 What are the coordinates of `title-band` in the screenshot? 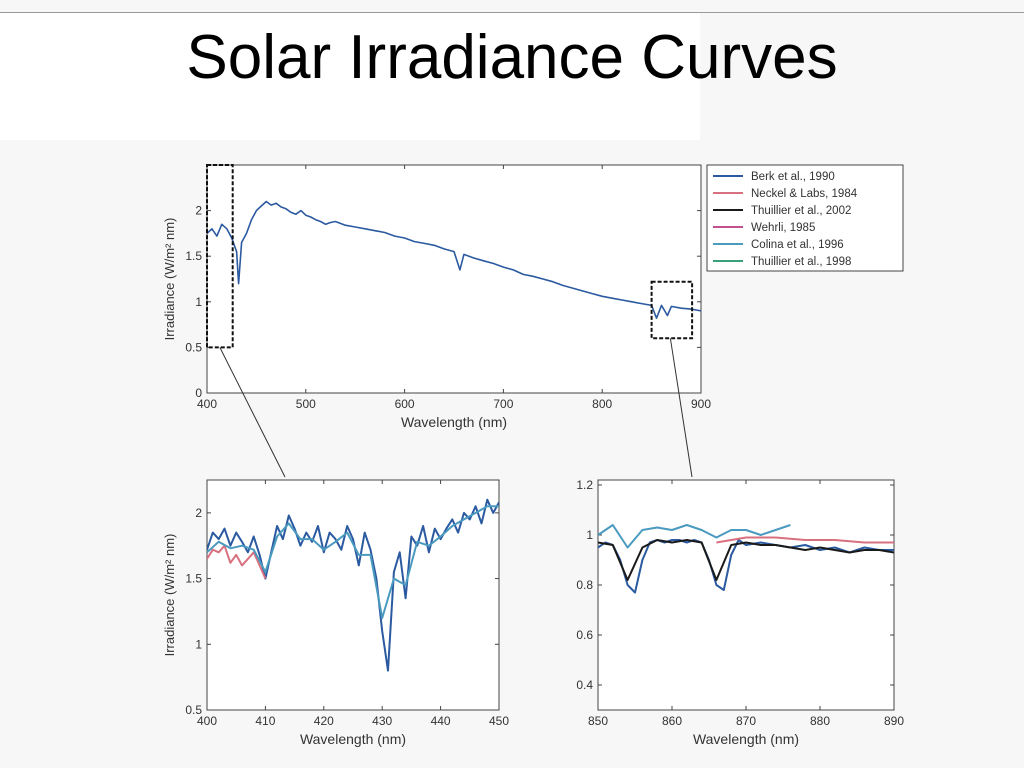 It's located at (350, 76).